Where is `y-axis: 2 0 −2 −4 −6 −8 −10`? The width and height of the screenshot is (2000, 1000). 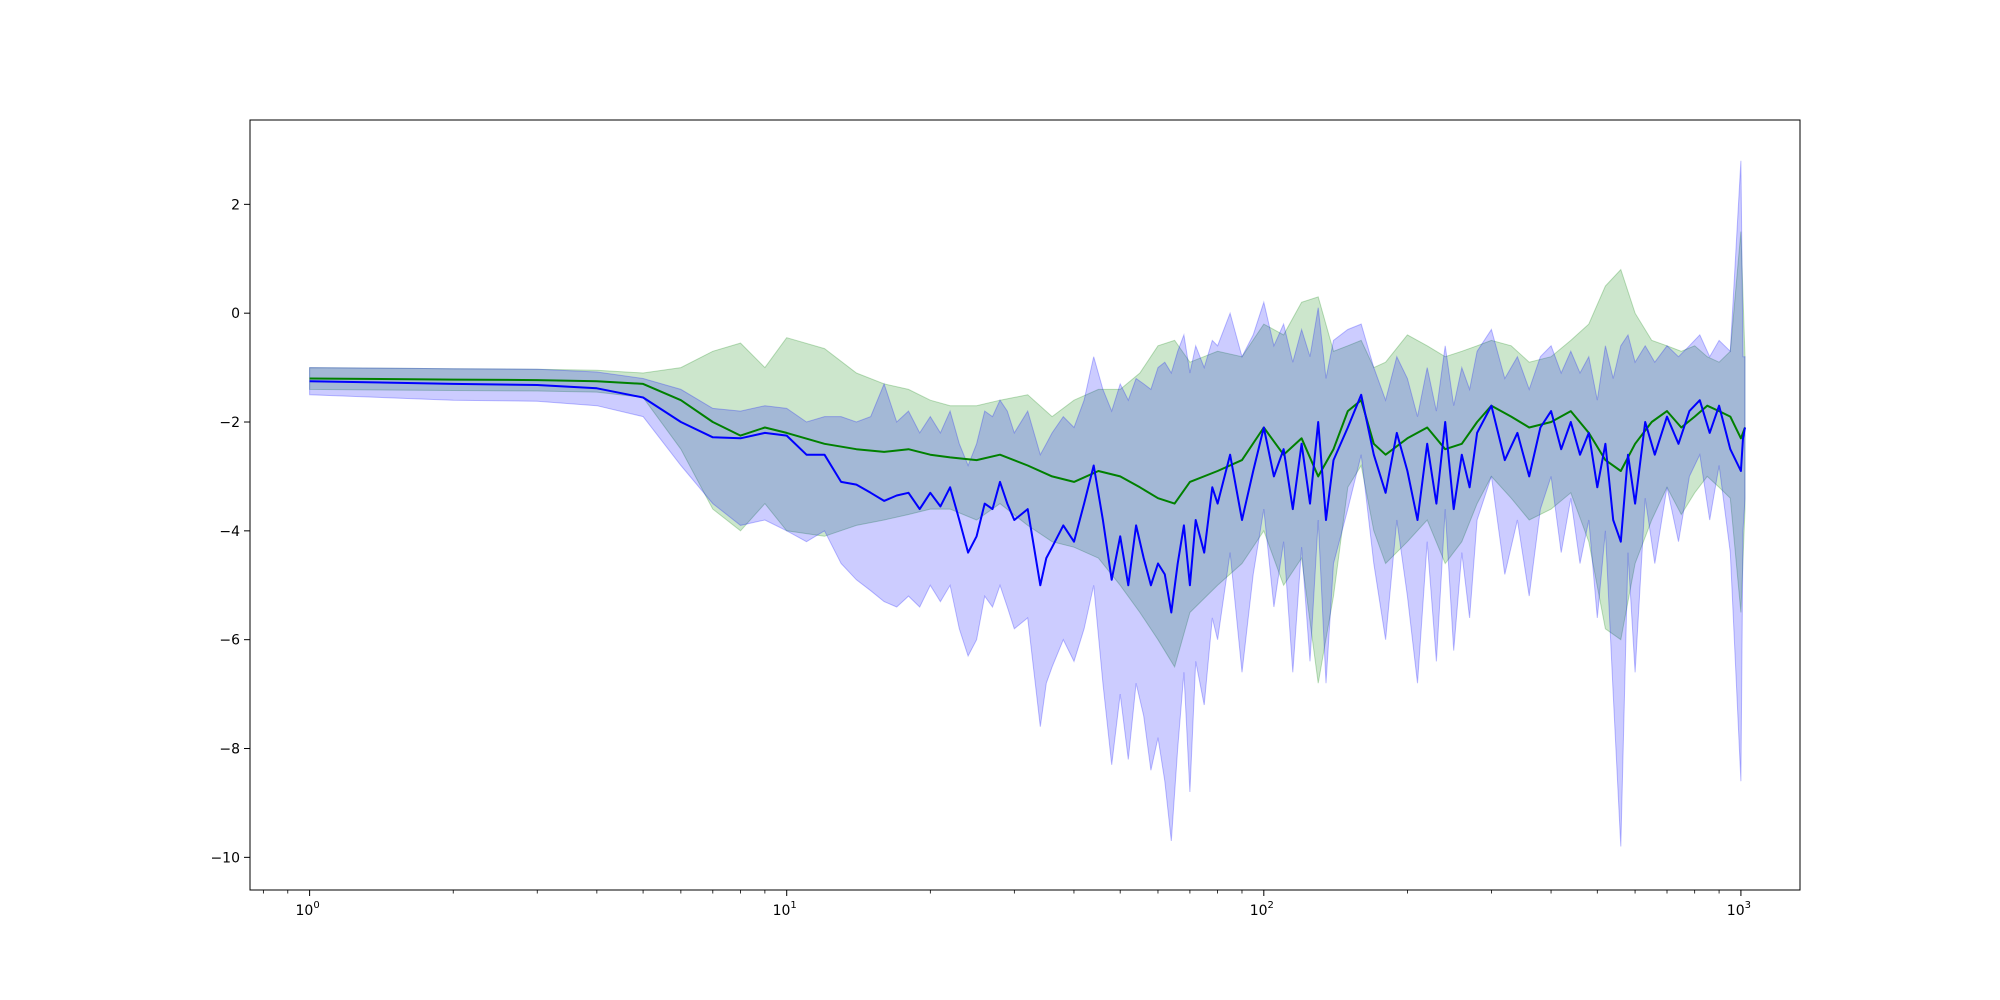 y-axis: 2 0 −2 −4 −6 −8 −10 is located at coordinates (230, 531).